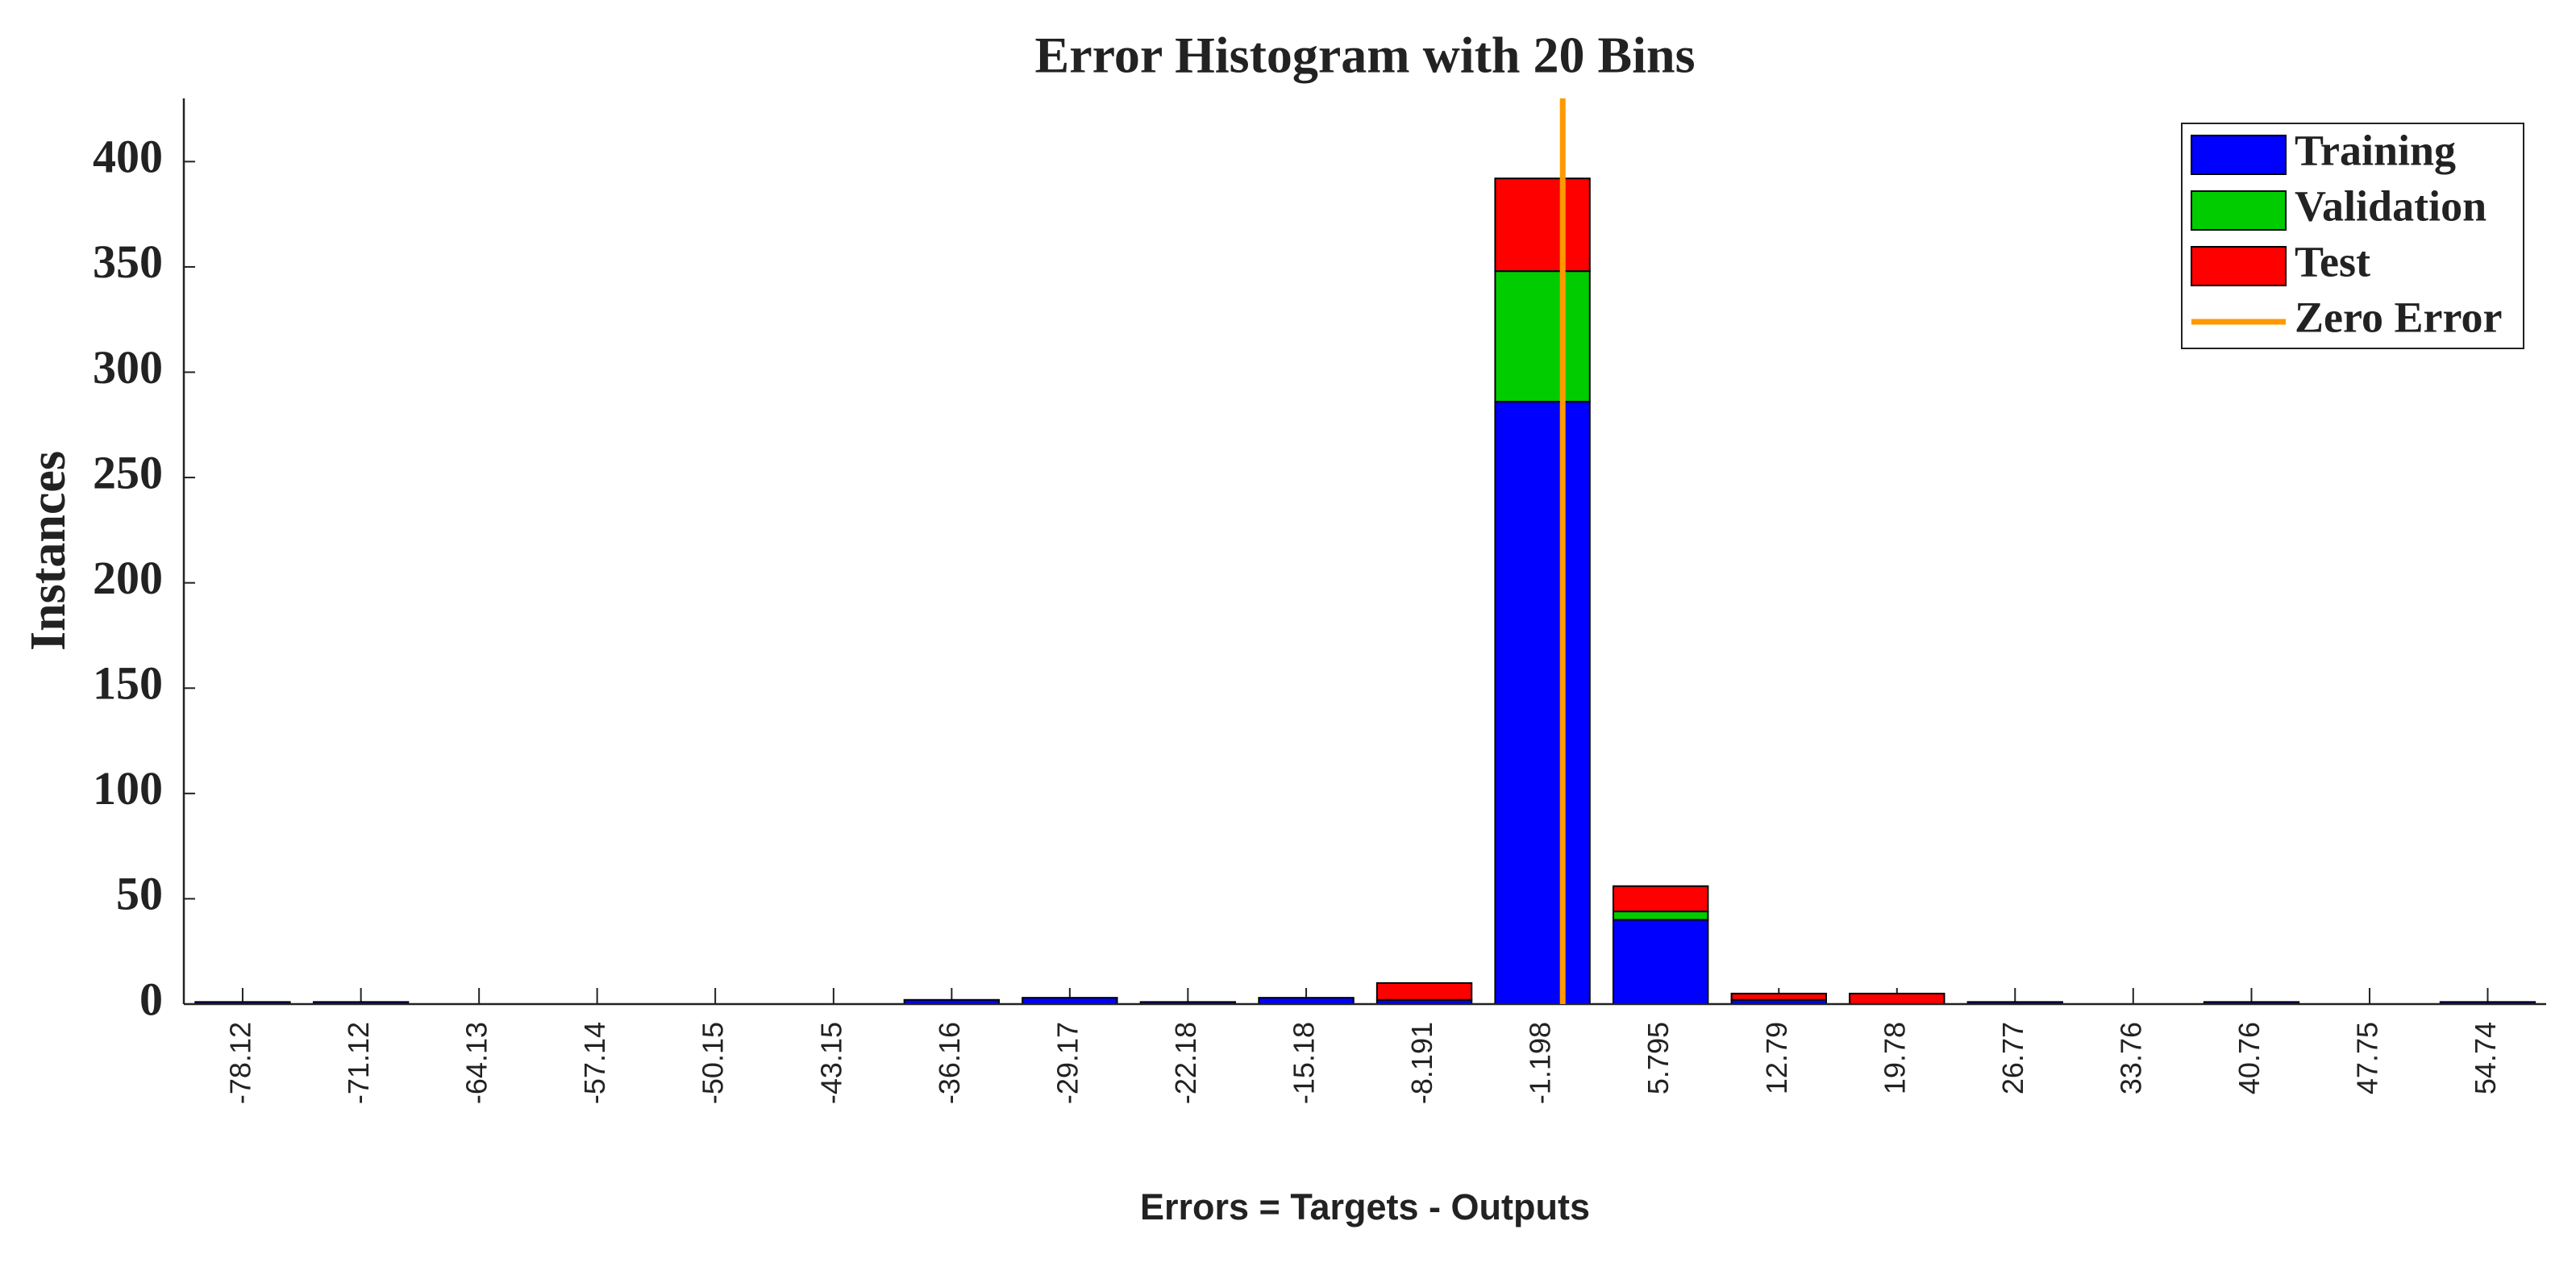 Image resolution: width=2576 pixels, height=1267 pixels. Describe the element at coordinates (2367, 1058) in the screenshot. I see `x-tick-label: 47.75` at that location.